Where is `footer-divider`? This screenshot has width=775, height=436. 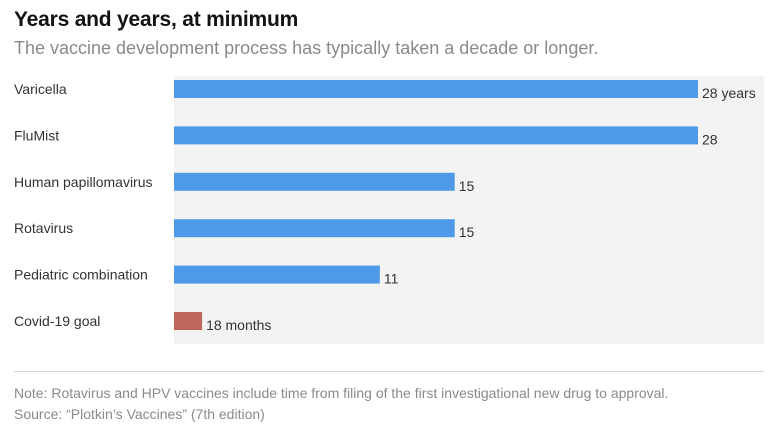 footer-divider is located at coordinates (389, 371).